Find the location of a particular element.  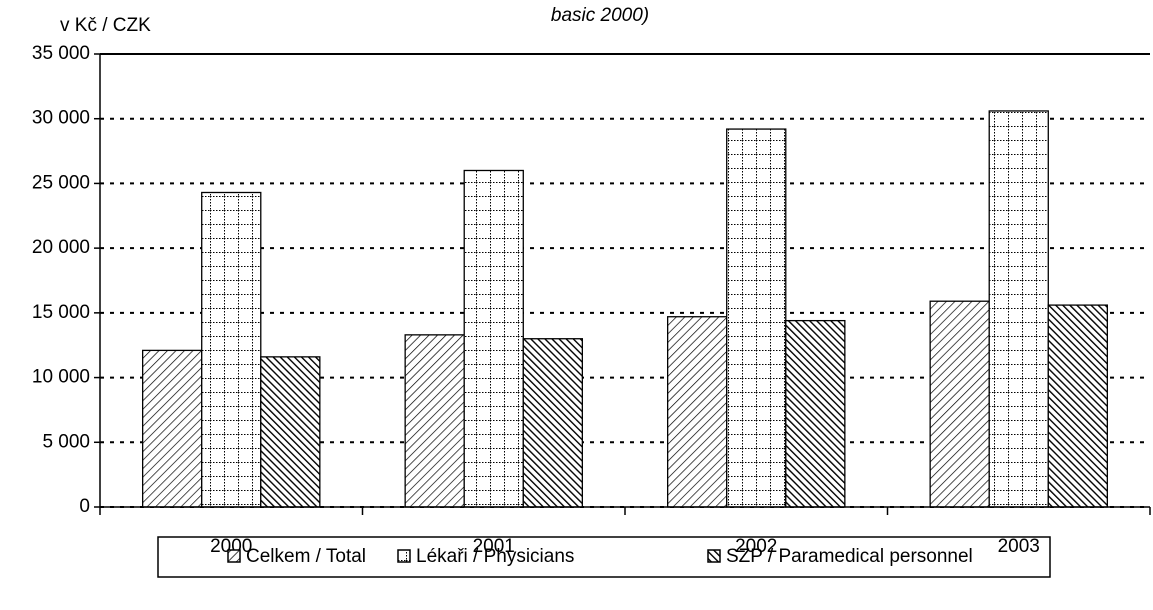

chart-title: basic 2000) is located at coordinates (600, 15).